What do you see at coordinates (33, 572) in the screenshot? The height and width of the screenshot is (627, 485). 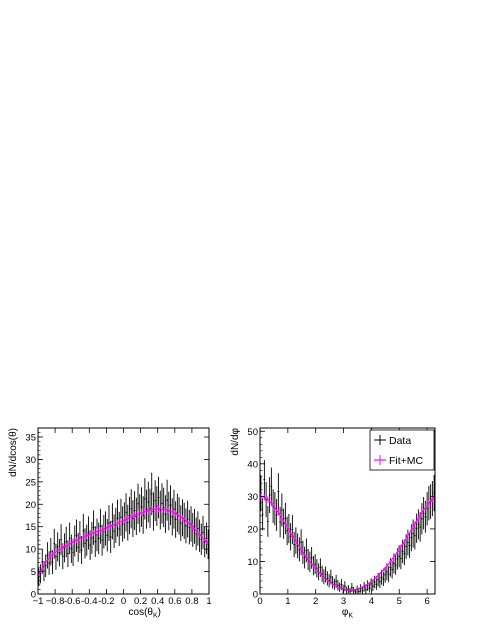 I see `y-tick-label: 5` at bounding box center [33, 572].